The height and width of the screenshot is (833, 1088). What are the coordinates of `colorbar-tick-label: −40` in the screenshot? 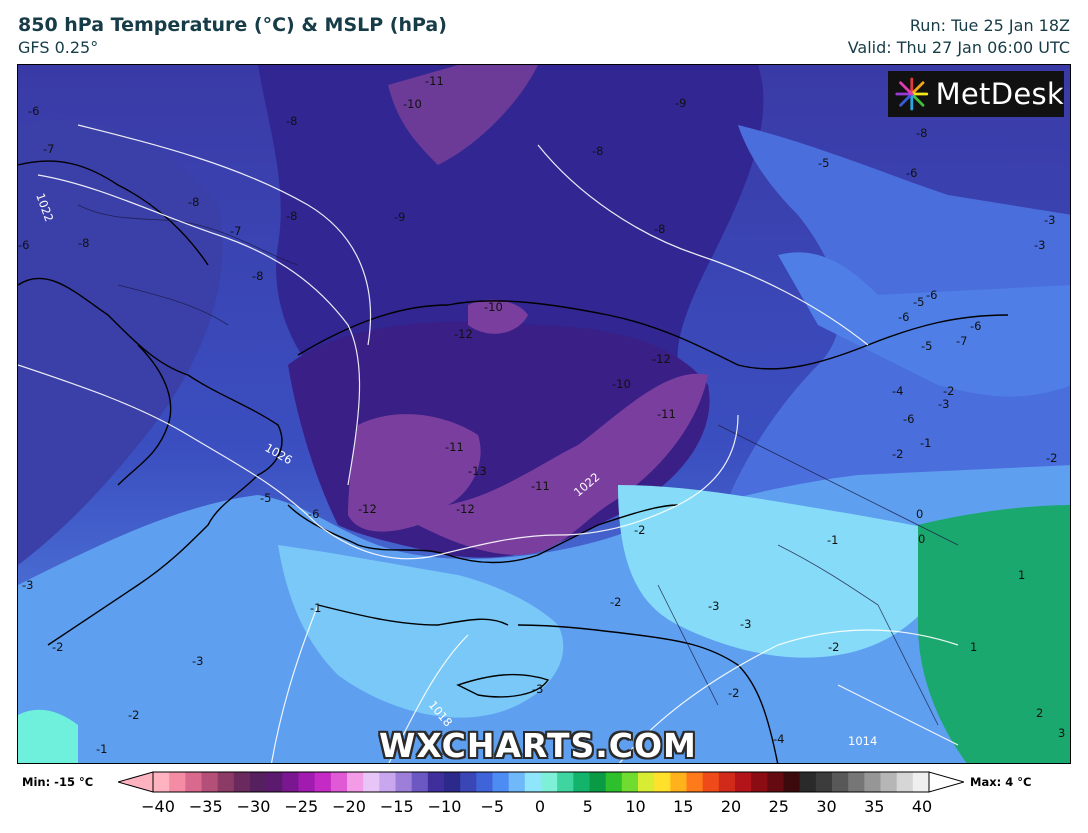 It's located at (158, 806).